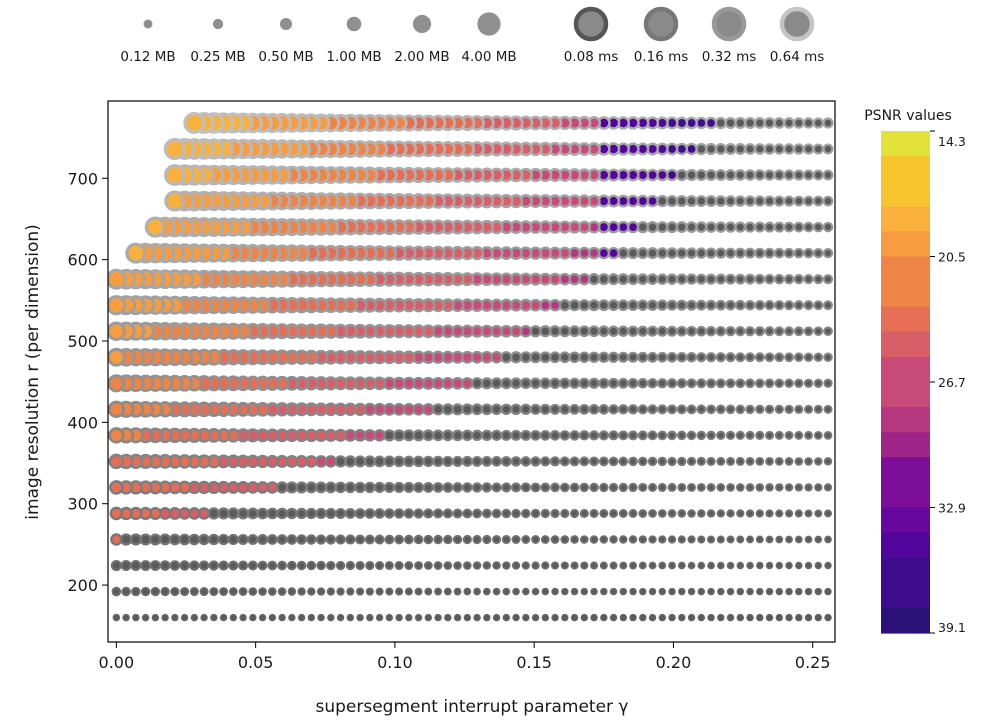  I want to click on colorbar-title: PSNR values, so click(908, 116).